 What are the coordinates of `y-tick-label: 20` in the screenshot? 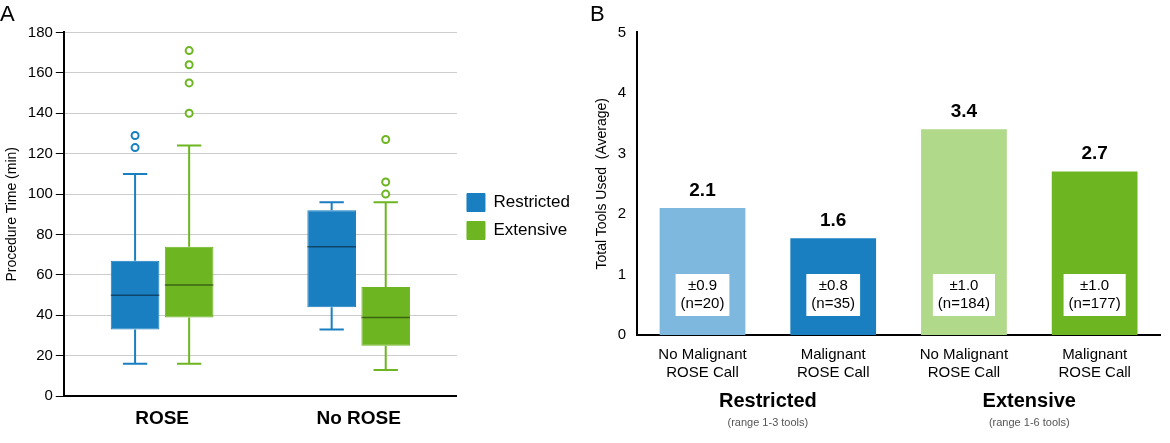 It's located at (44, 354).